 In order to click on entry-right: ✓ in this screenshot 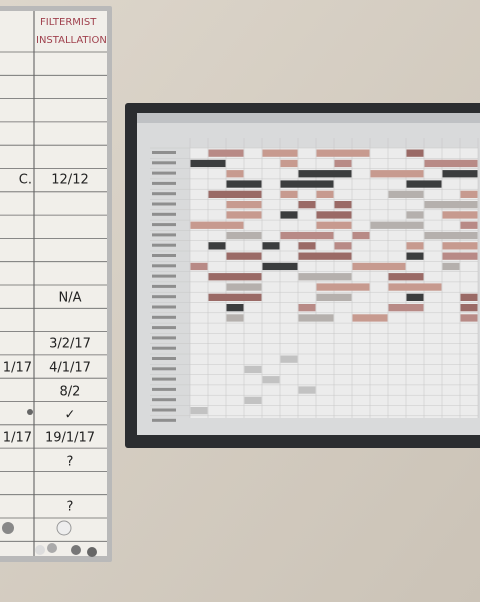, I will do `click(70, 415)`.